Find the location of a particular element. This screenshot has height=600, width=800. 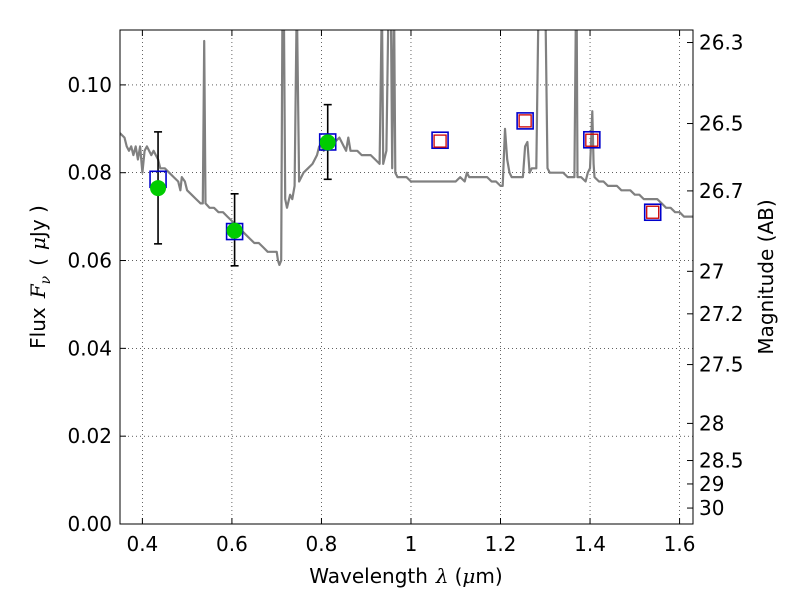

y2-tick-label: 27 is located at coordinates (711, 271).